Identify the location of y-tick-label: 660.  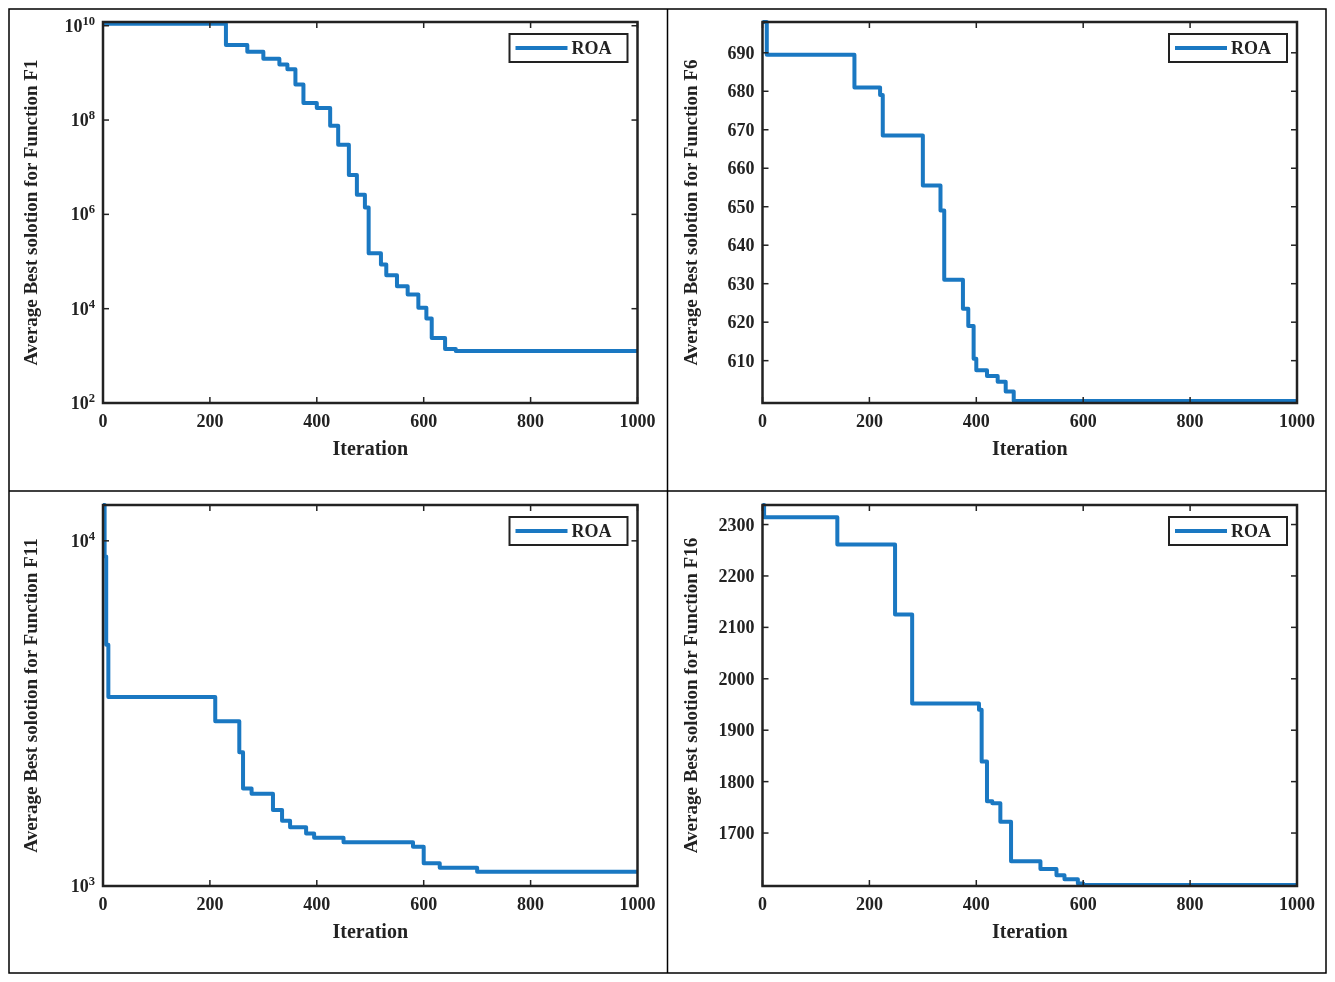
(741, 168).